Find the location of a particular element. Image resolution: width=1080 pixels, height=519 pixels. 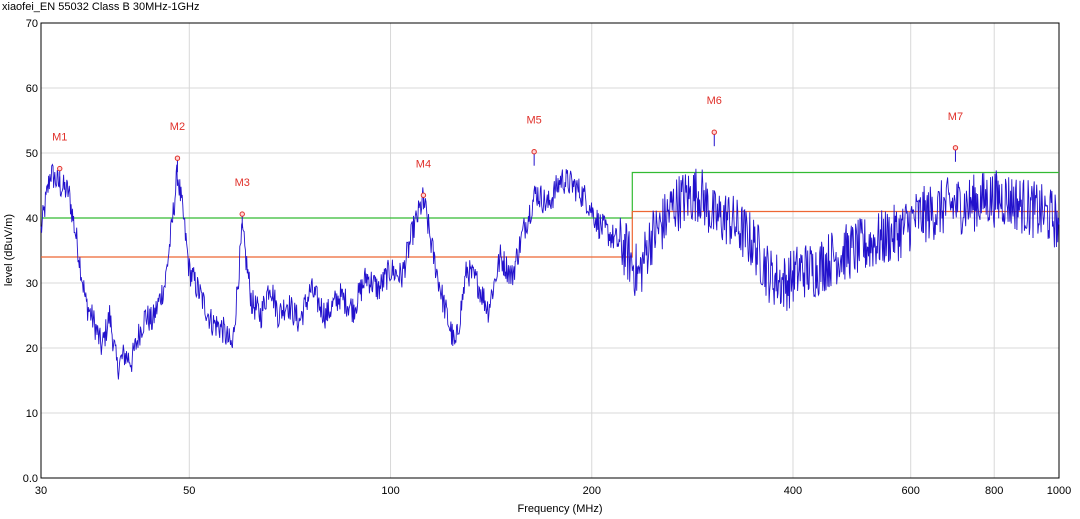

x-tick-label: 600 is located at coordinates (911, 491).